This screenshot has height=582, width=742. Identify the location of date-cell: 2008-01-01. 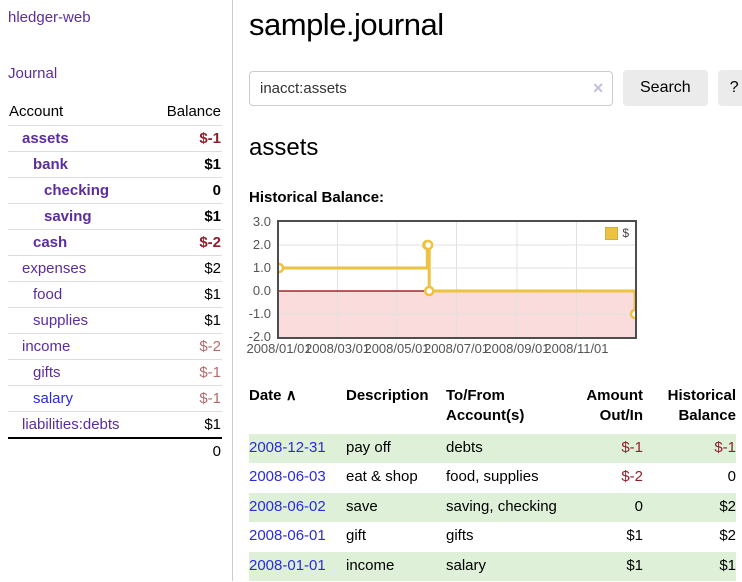
(297, 567).